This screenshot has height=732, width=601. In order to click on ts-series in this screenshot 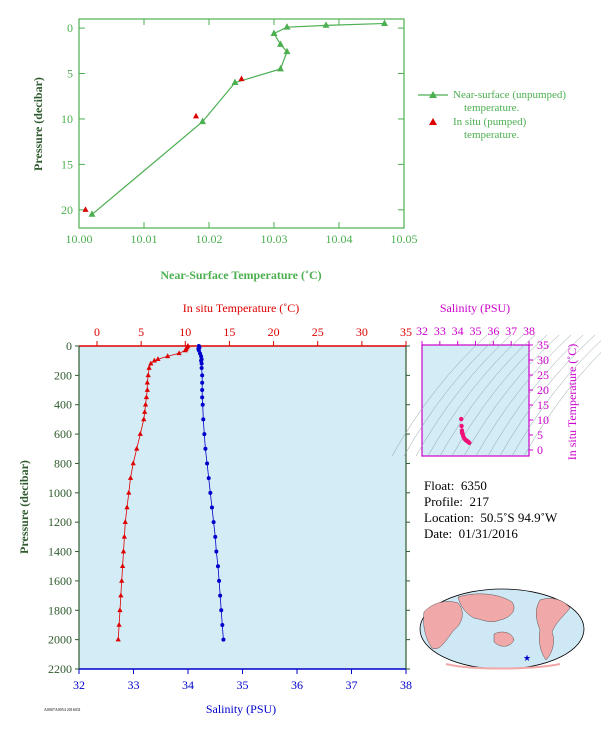, I will do `click(465, 430)`.